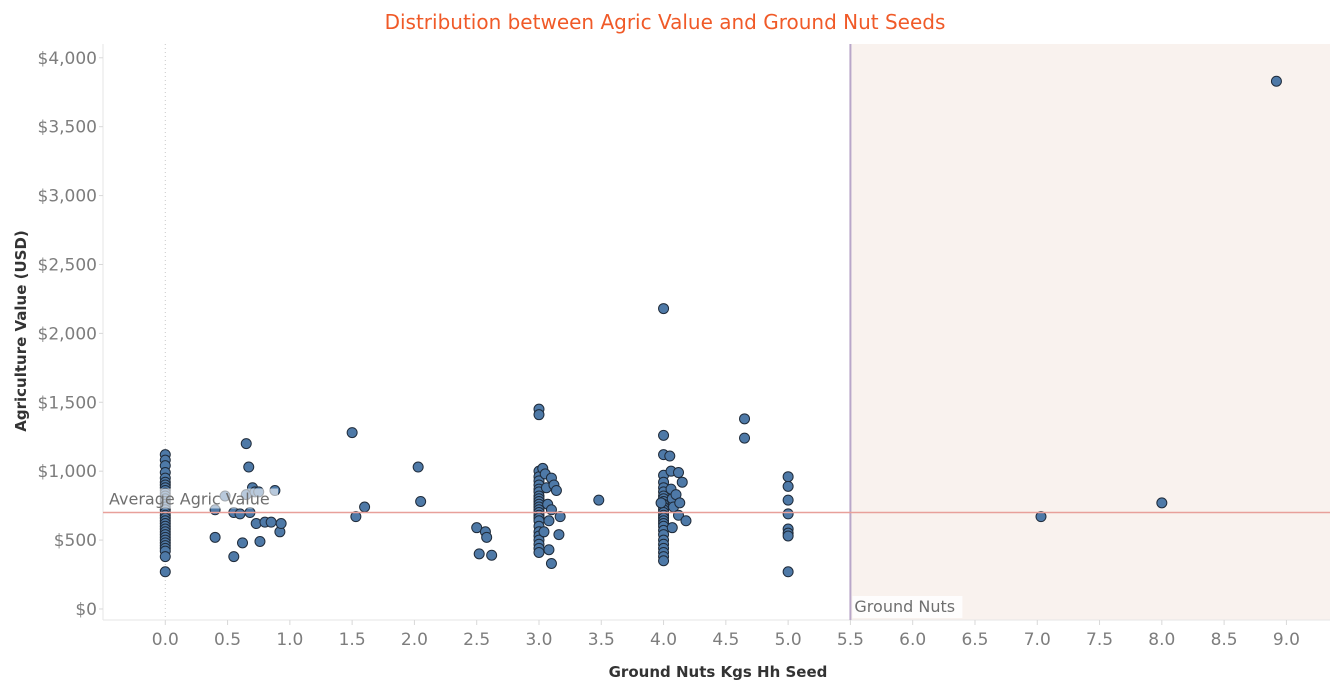 Image resolution: width=1331 pixels, height=694 pixels. What do you see at coordinates (601, 640) in the screenshot?
I see `x-tick-label: 3.5` at bounding box center [601, 640].